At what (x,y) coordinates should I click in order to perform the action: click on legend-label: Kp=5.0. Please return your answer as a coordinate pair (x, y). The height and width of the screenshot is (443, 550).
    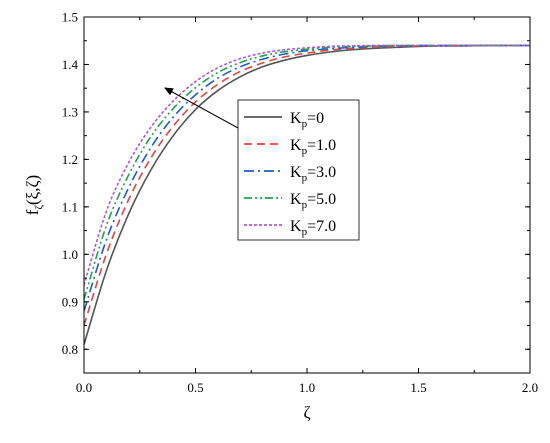
    Looking at the image, I should click on (313, 201).